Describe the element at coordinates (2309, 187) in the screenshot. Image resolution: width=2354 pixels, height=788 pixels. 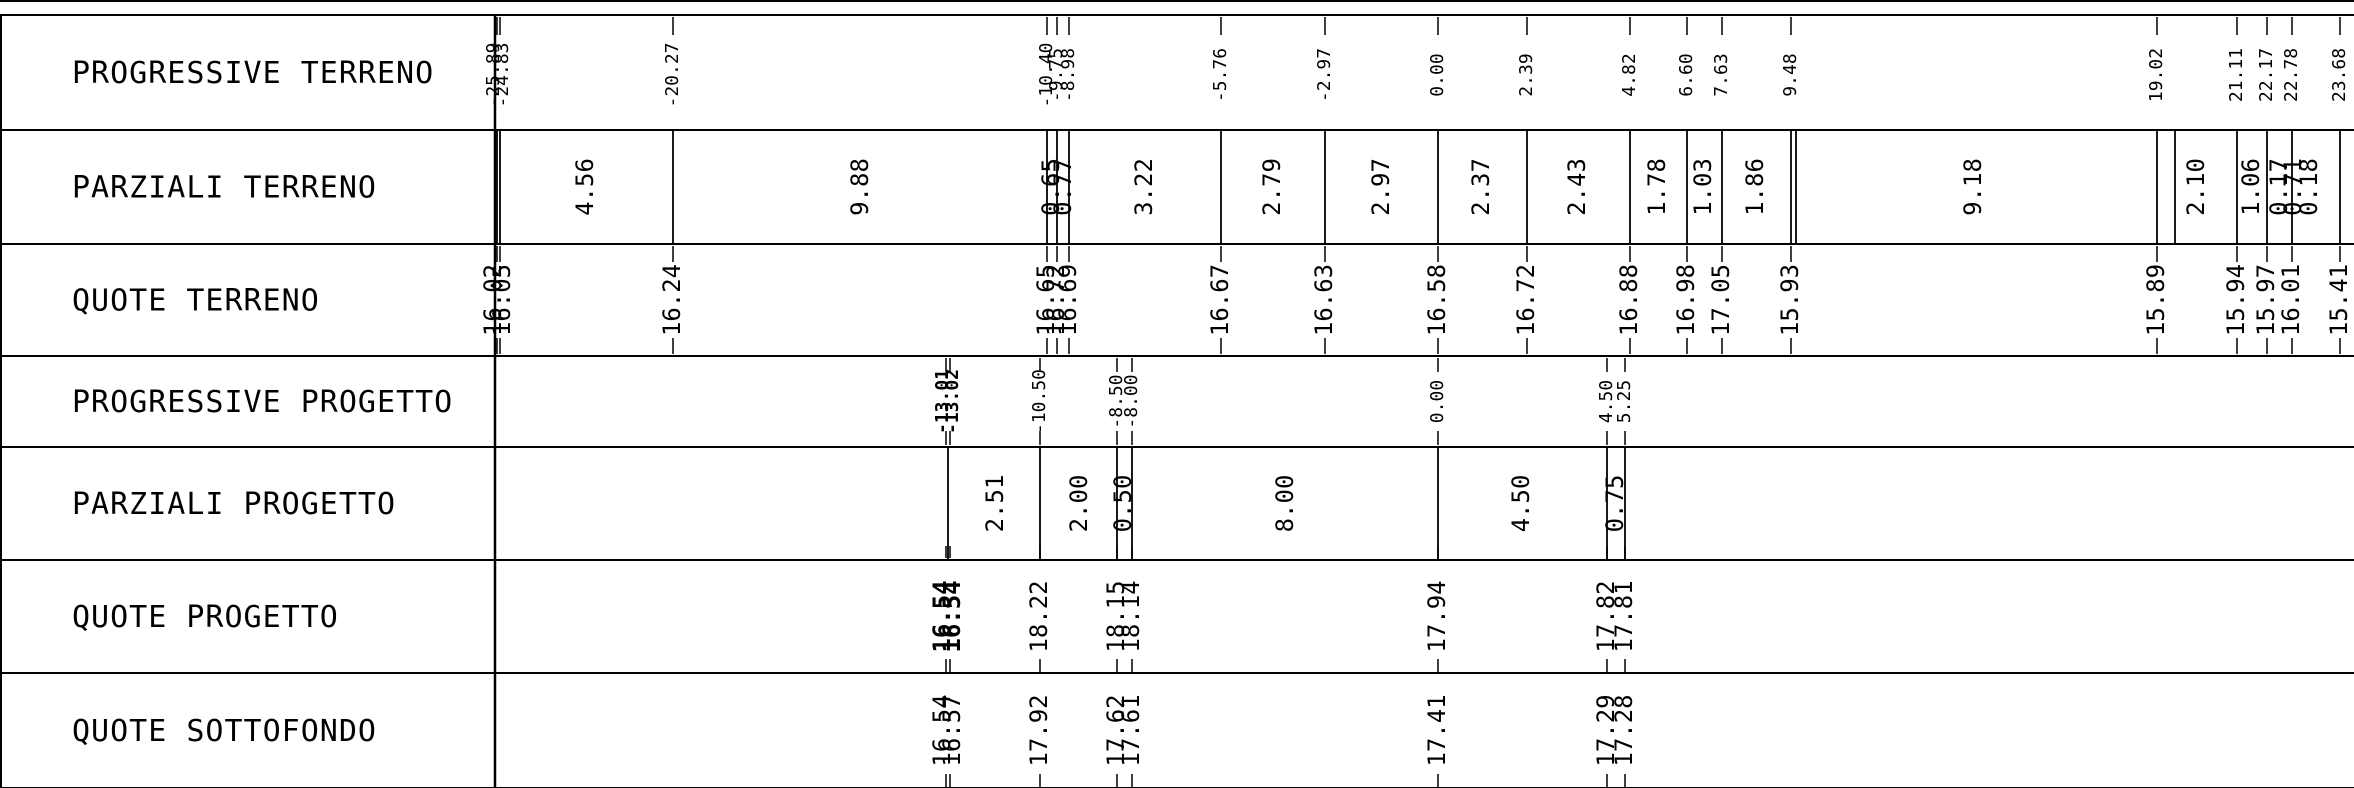
I see `terrain-partial-value: 0.18` at that location.